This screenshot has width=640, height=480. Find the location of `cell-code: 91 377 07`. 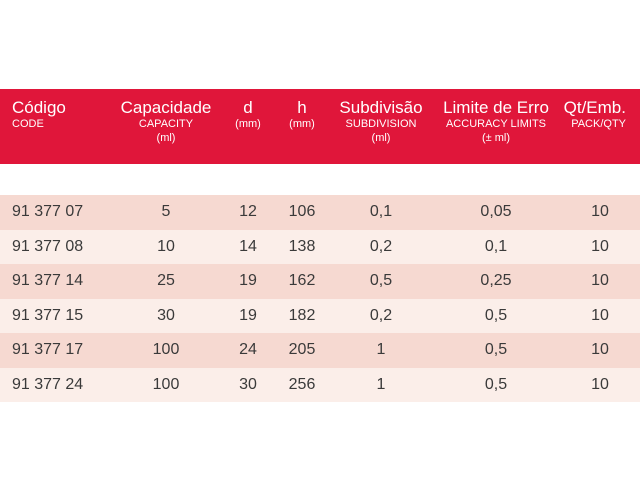

cell-code: 91 377 07 is located at coordinates (48, 212).